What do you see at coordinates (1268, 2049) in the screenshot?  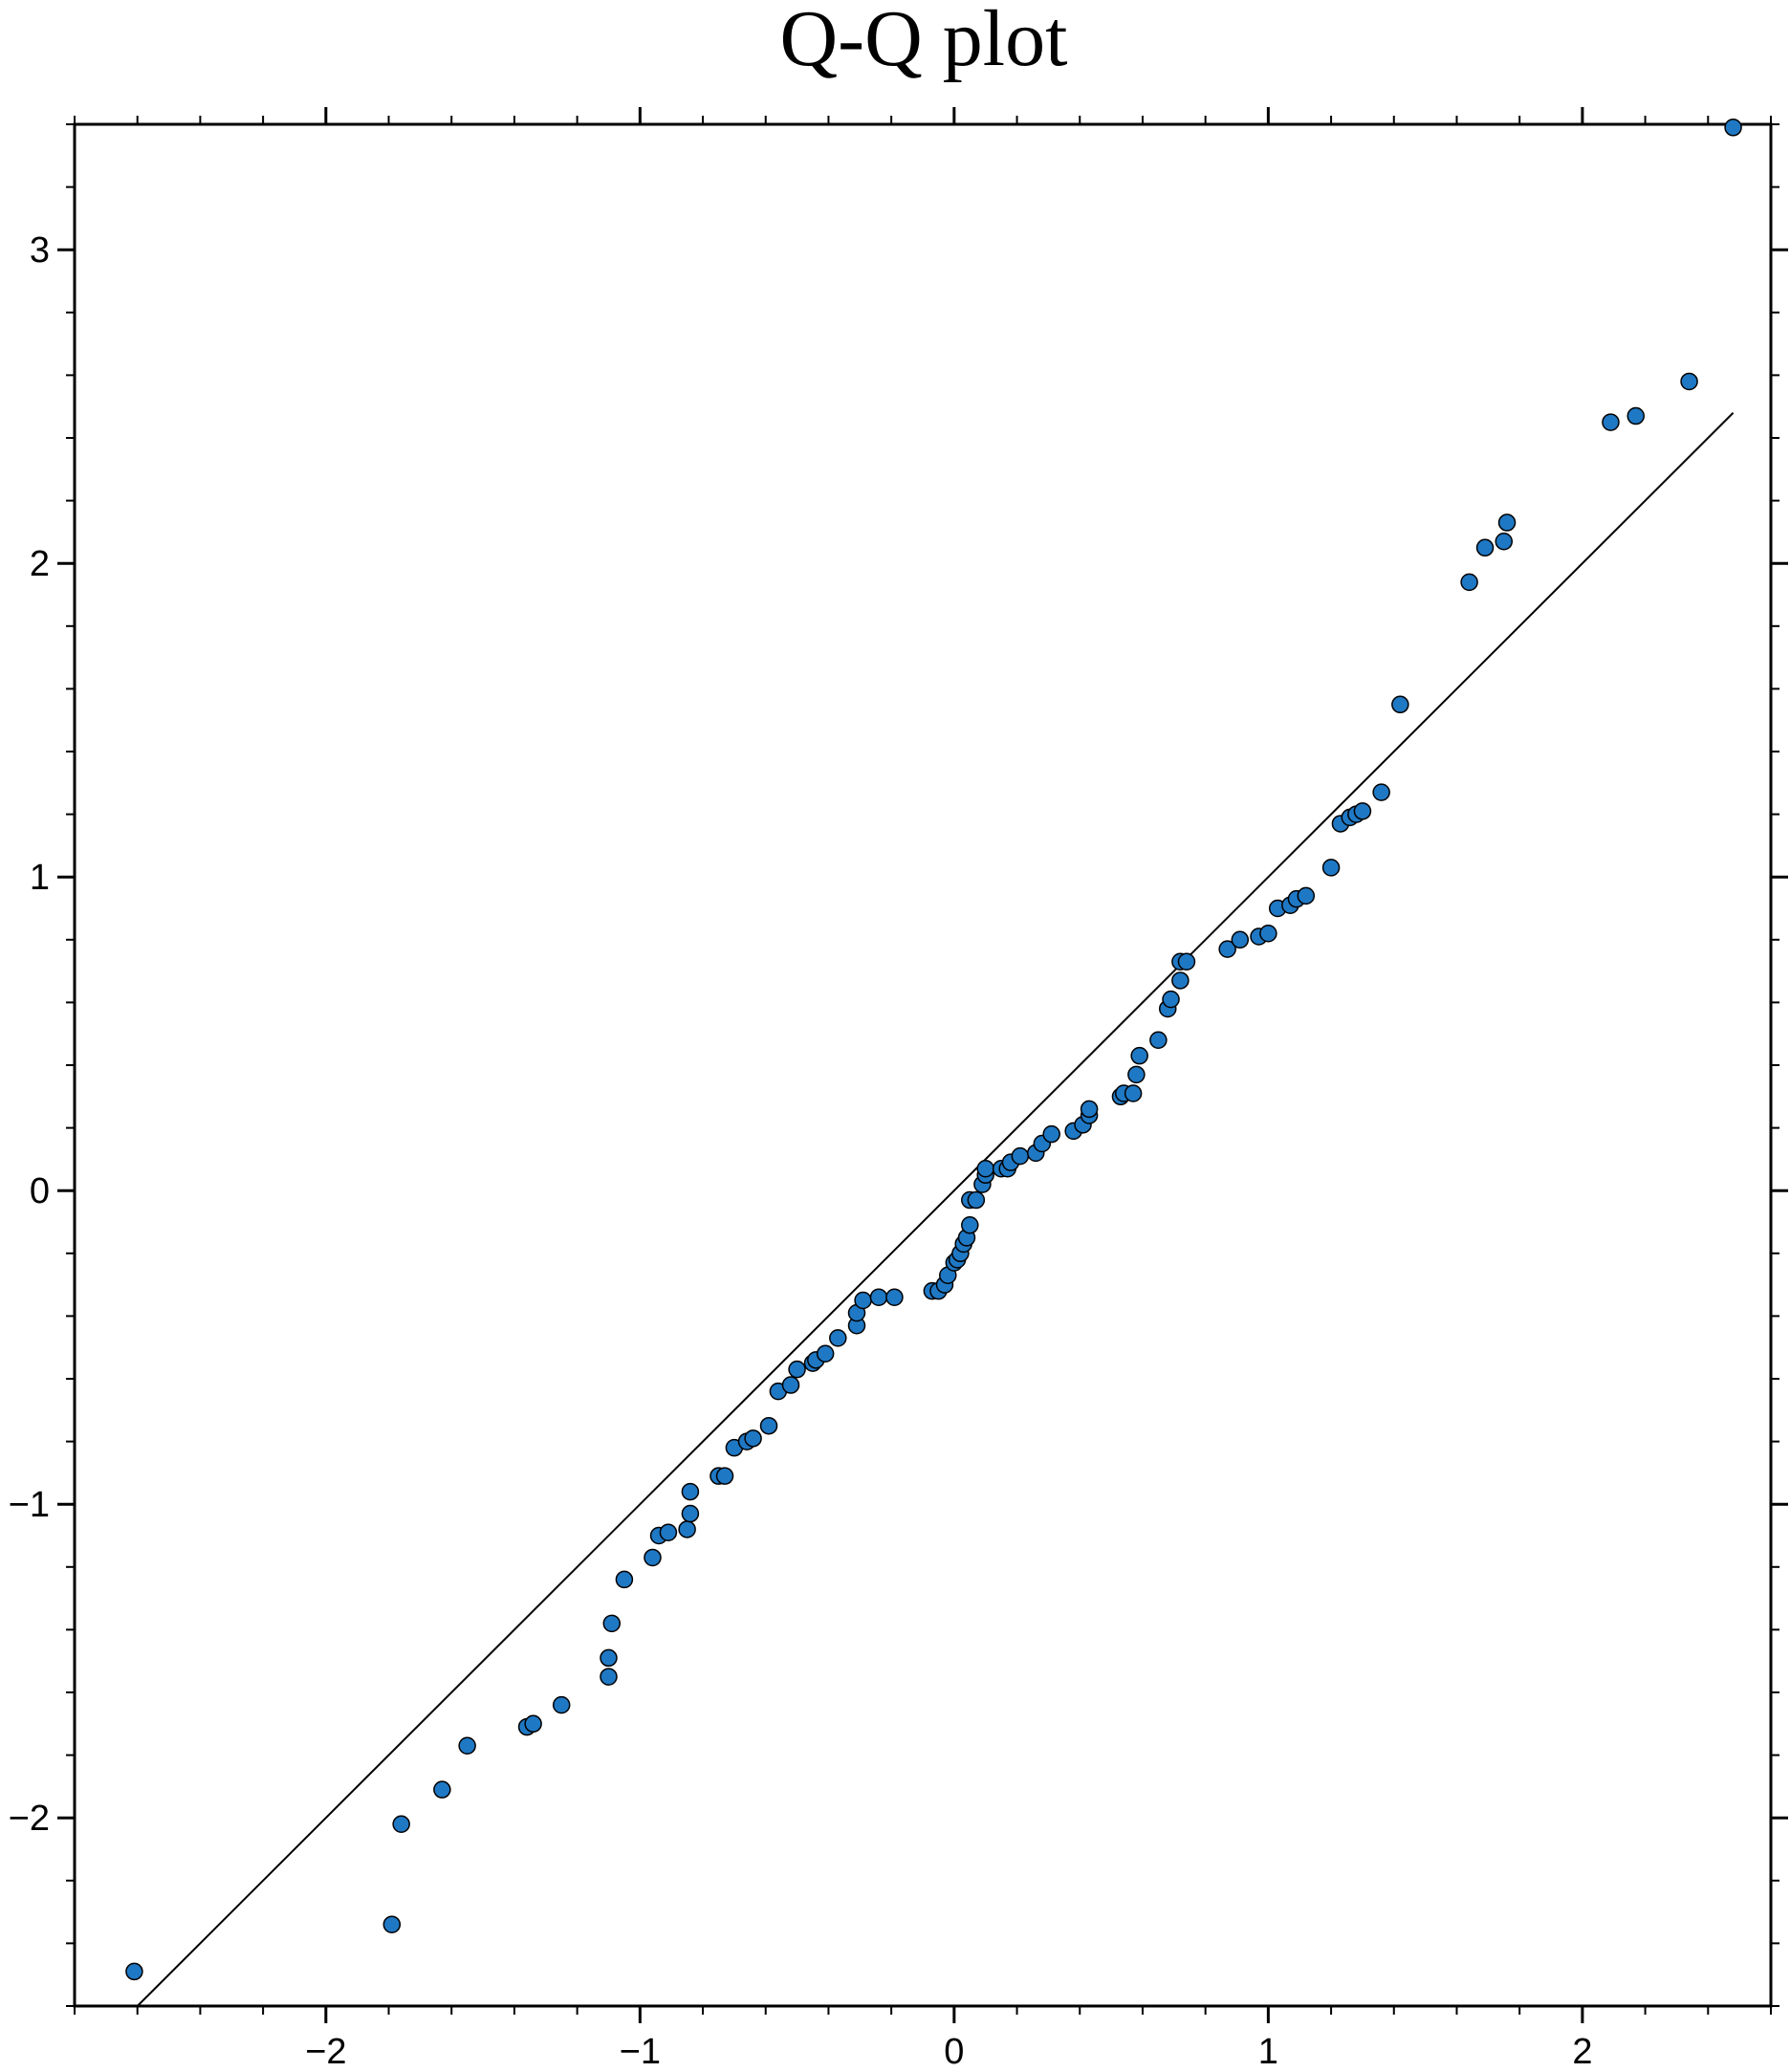 I see `x-tick-label: 1` at bounding box center [1268, 2049].